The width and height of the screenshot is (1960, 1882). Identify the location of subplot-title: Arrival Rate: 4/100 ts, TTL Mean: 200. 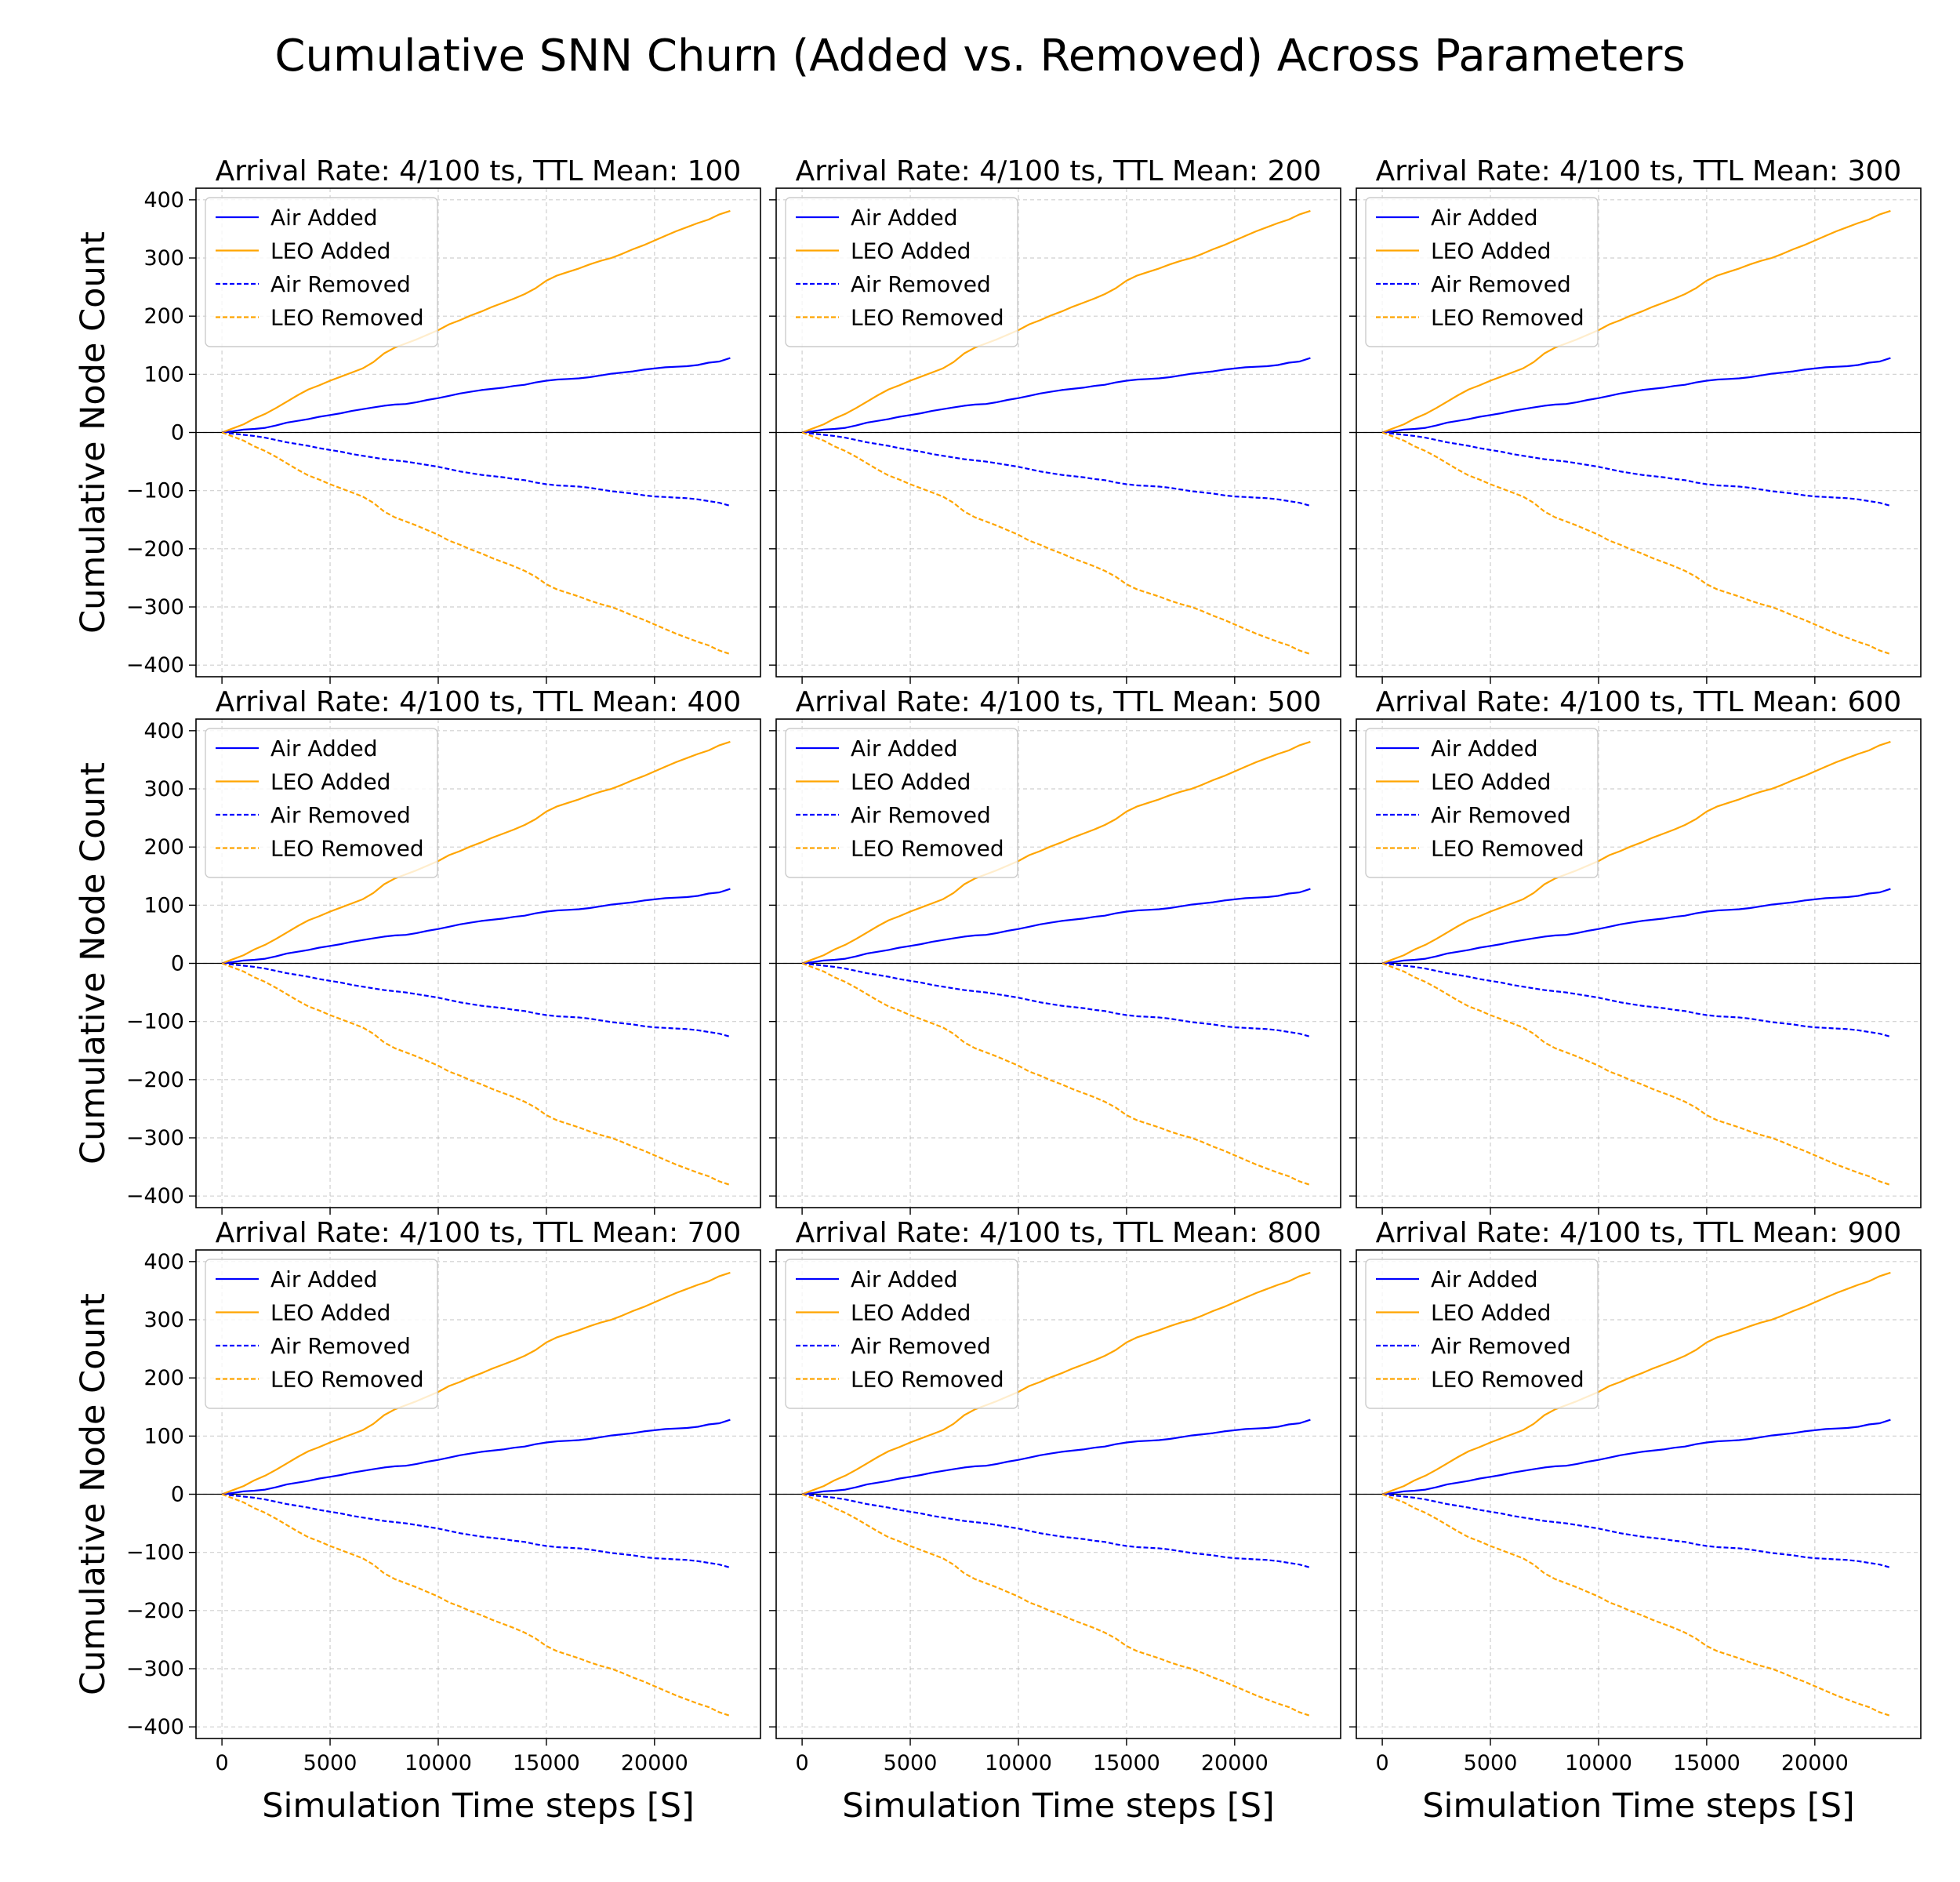
(1059, 171).